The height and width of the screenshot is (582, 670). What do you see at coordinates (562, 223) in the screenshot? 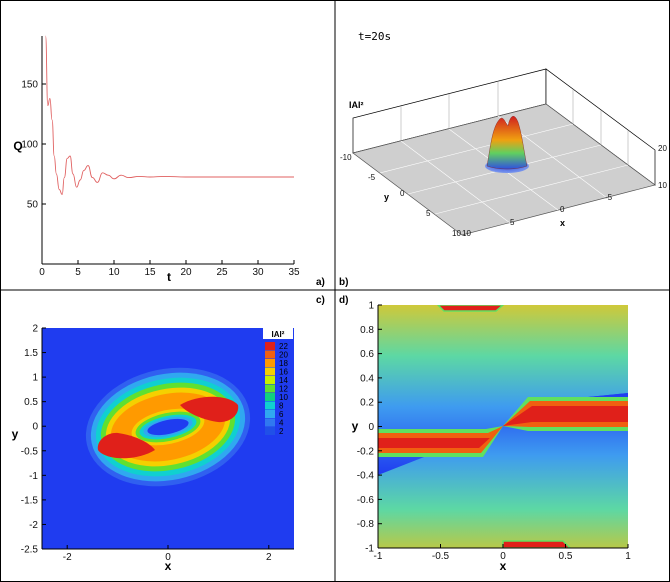
I see `panel-b-xlabel: x` at bounding box center [562, 223].